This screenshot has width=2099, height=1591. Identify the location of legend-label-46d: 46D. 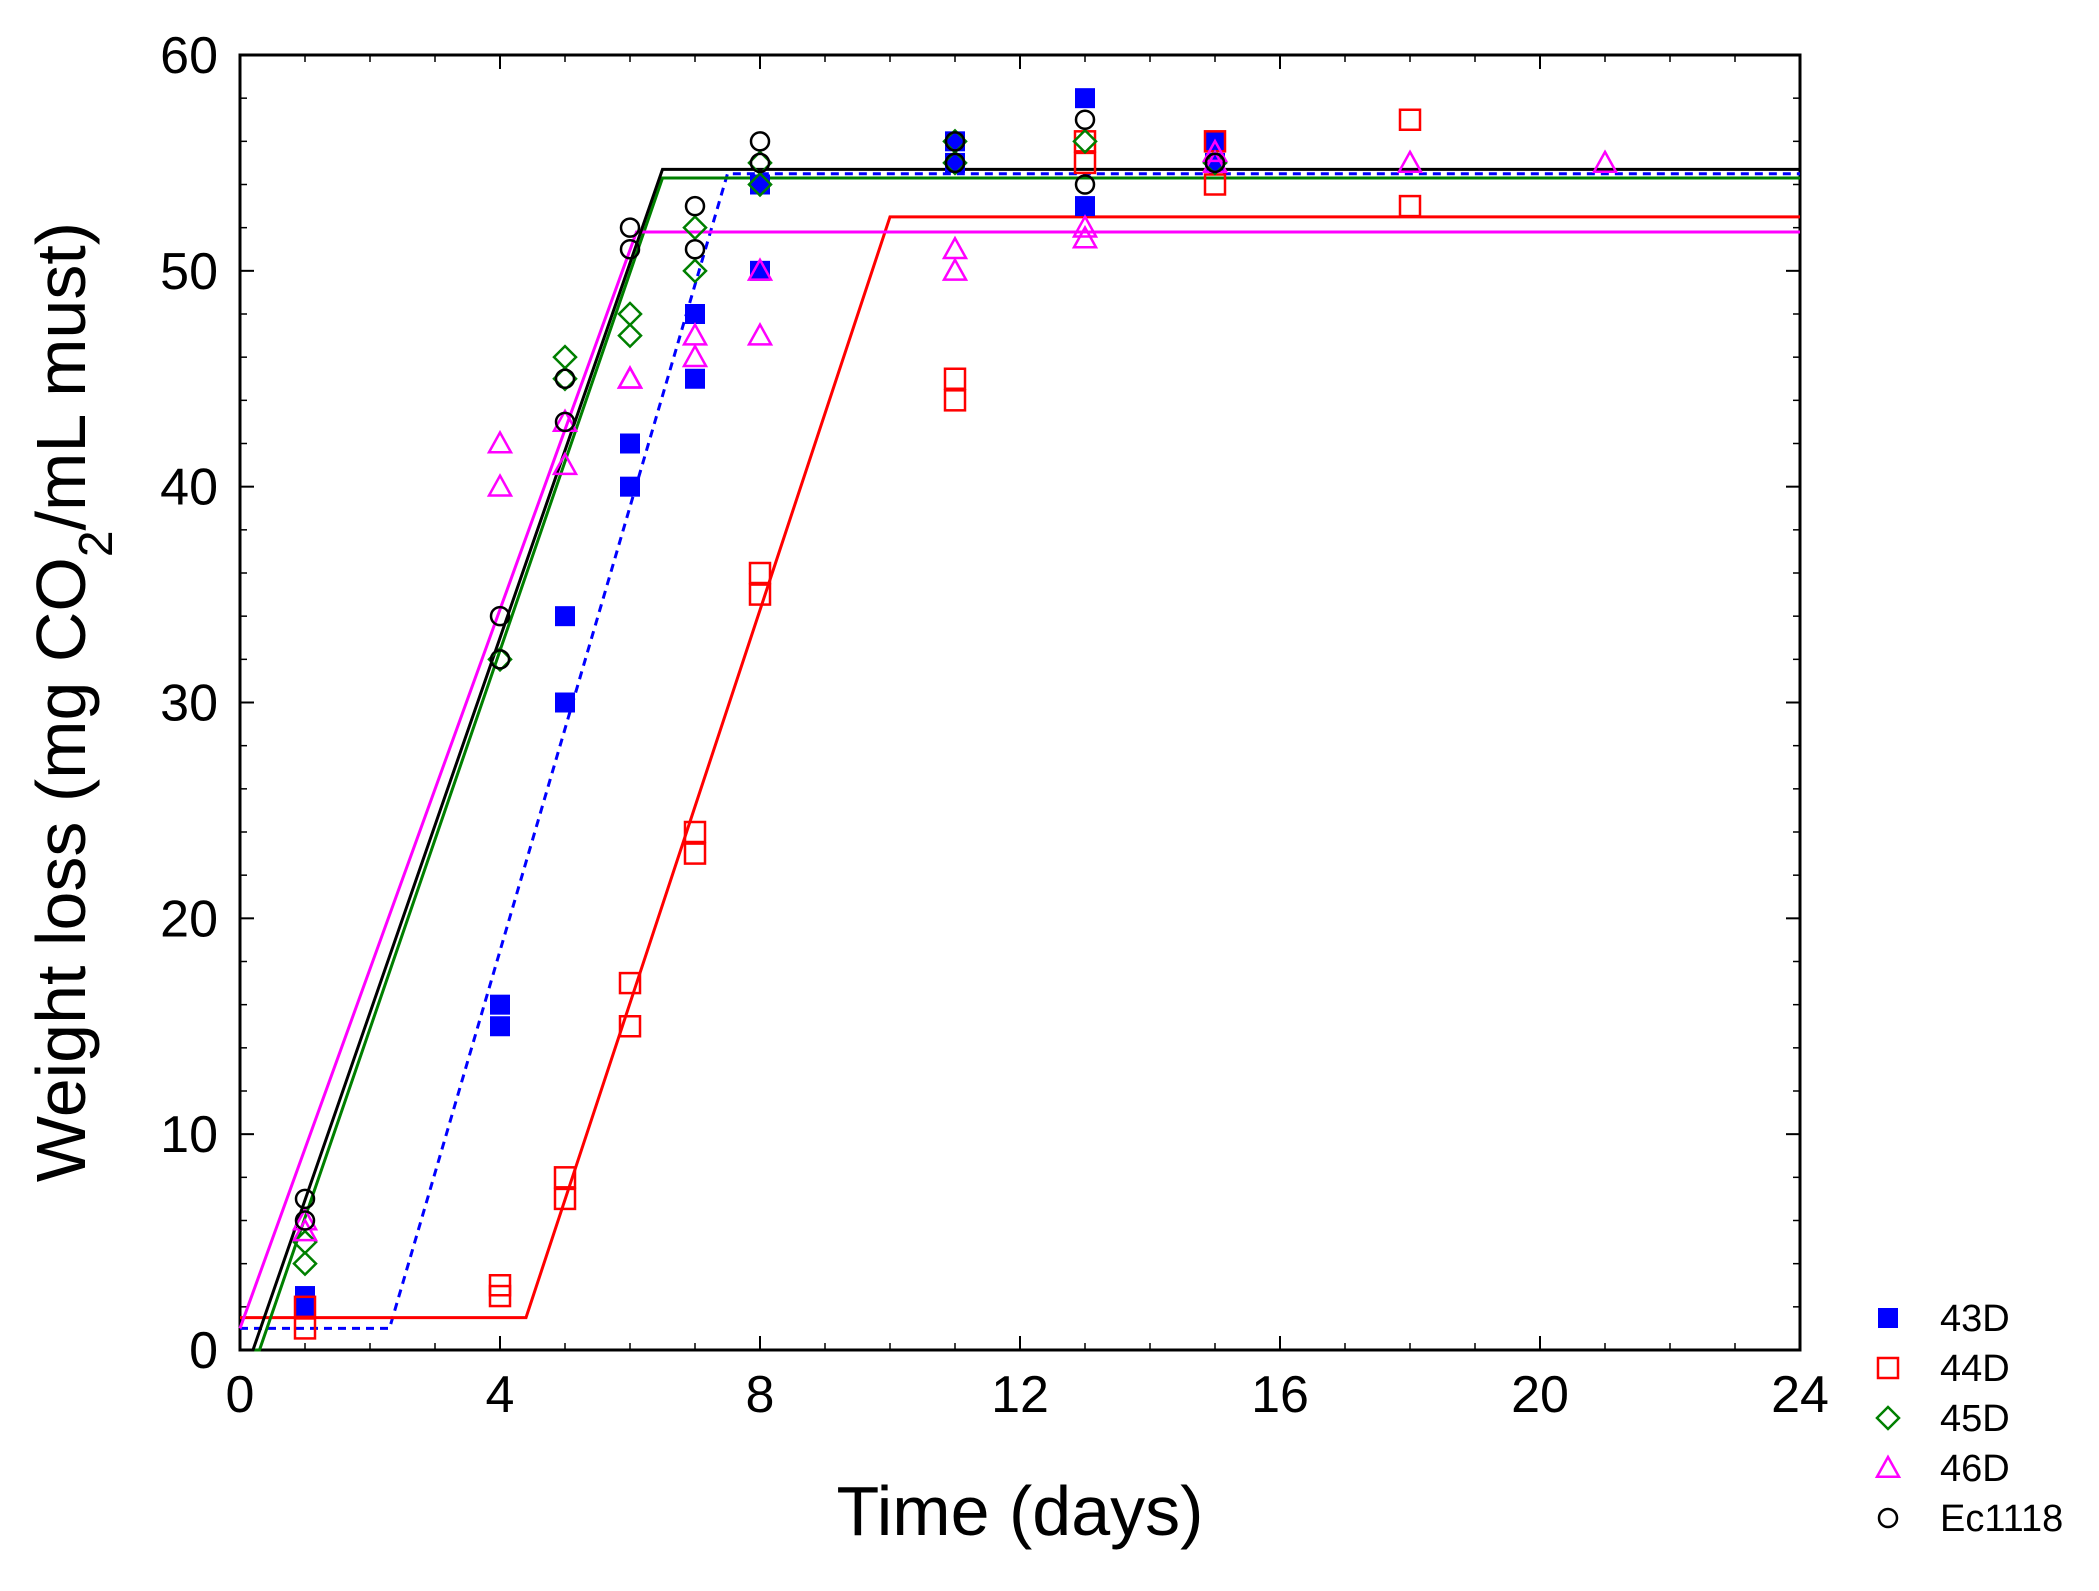
(1975, 1469).